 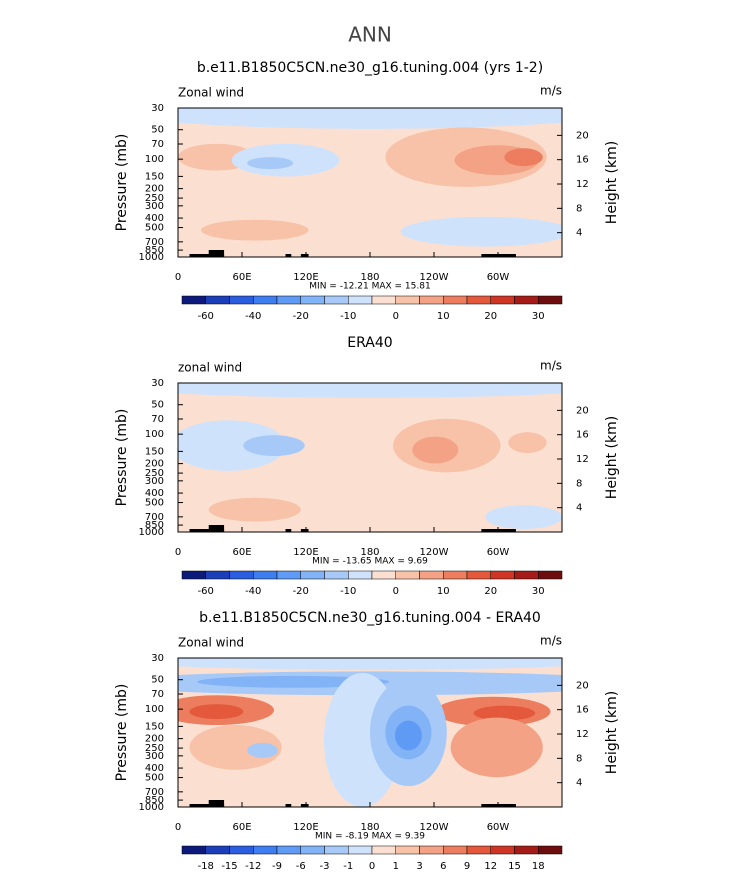 What do you see at coordinates (301, 866) in the screenshot?
I see `colorbar-tick-label: -6` at bounding box center [301, 866].